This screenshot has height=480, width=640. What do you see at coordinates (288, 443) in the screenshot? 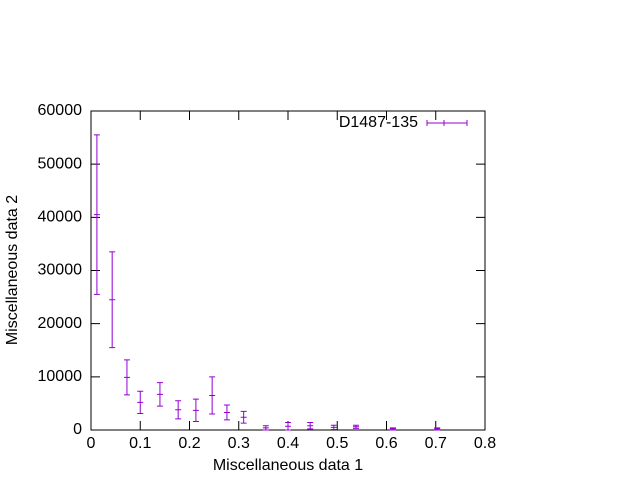
I see `x-tick-label: 0.4` at bounding box center [288, 443].